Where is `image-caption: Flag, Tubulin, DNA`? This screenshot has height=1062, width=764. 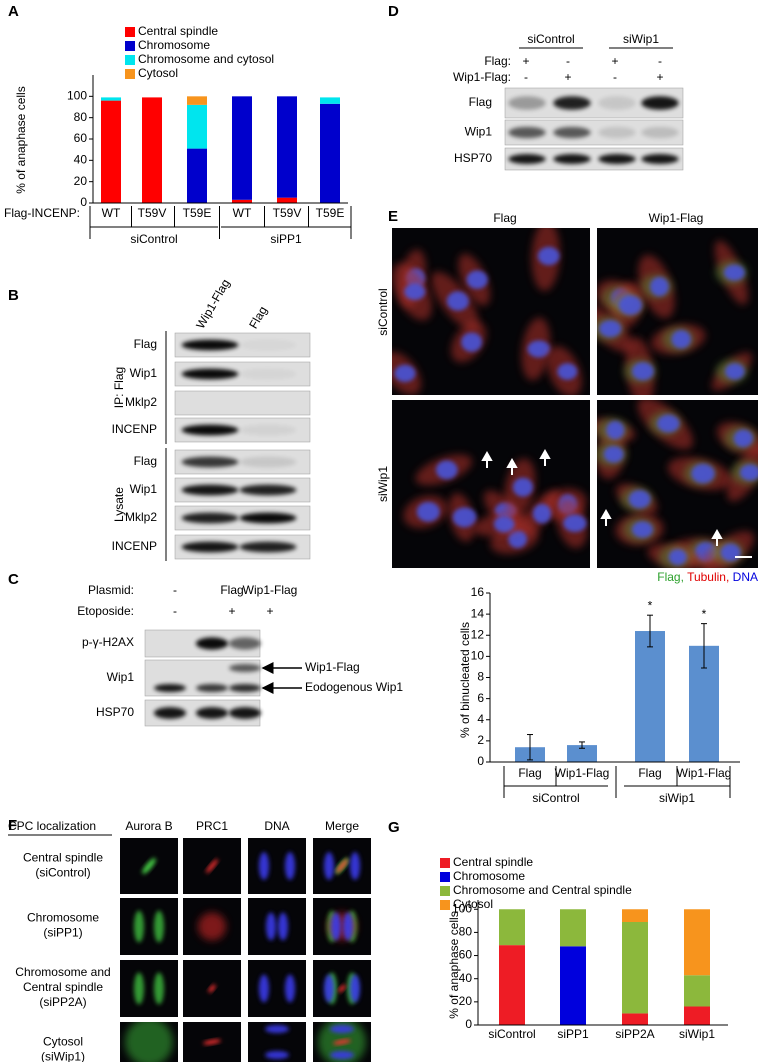
image-caption: Flag, Tubulin, DNA is located at coordinates (707, 577).